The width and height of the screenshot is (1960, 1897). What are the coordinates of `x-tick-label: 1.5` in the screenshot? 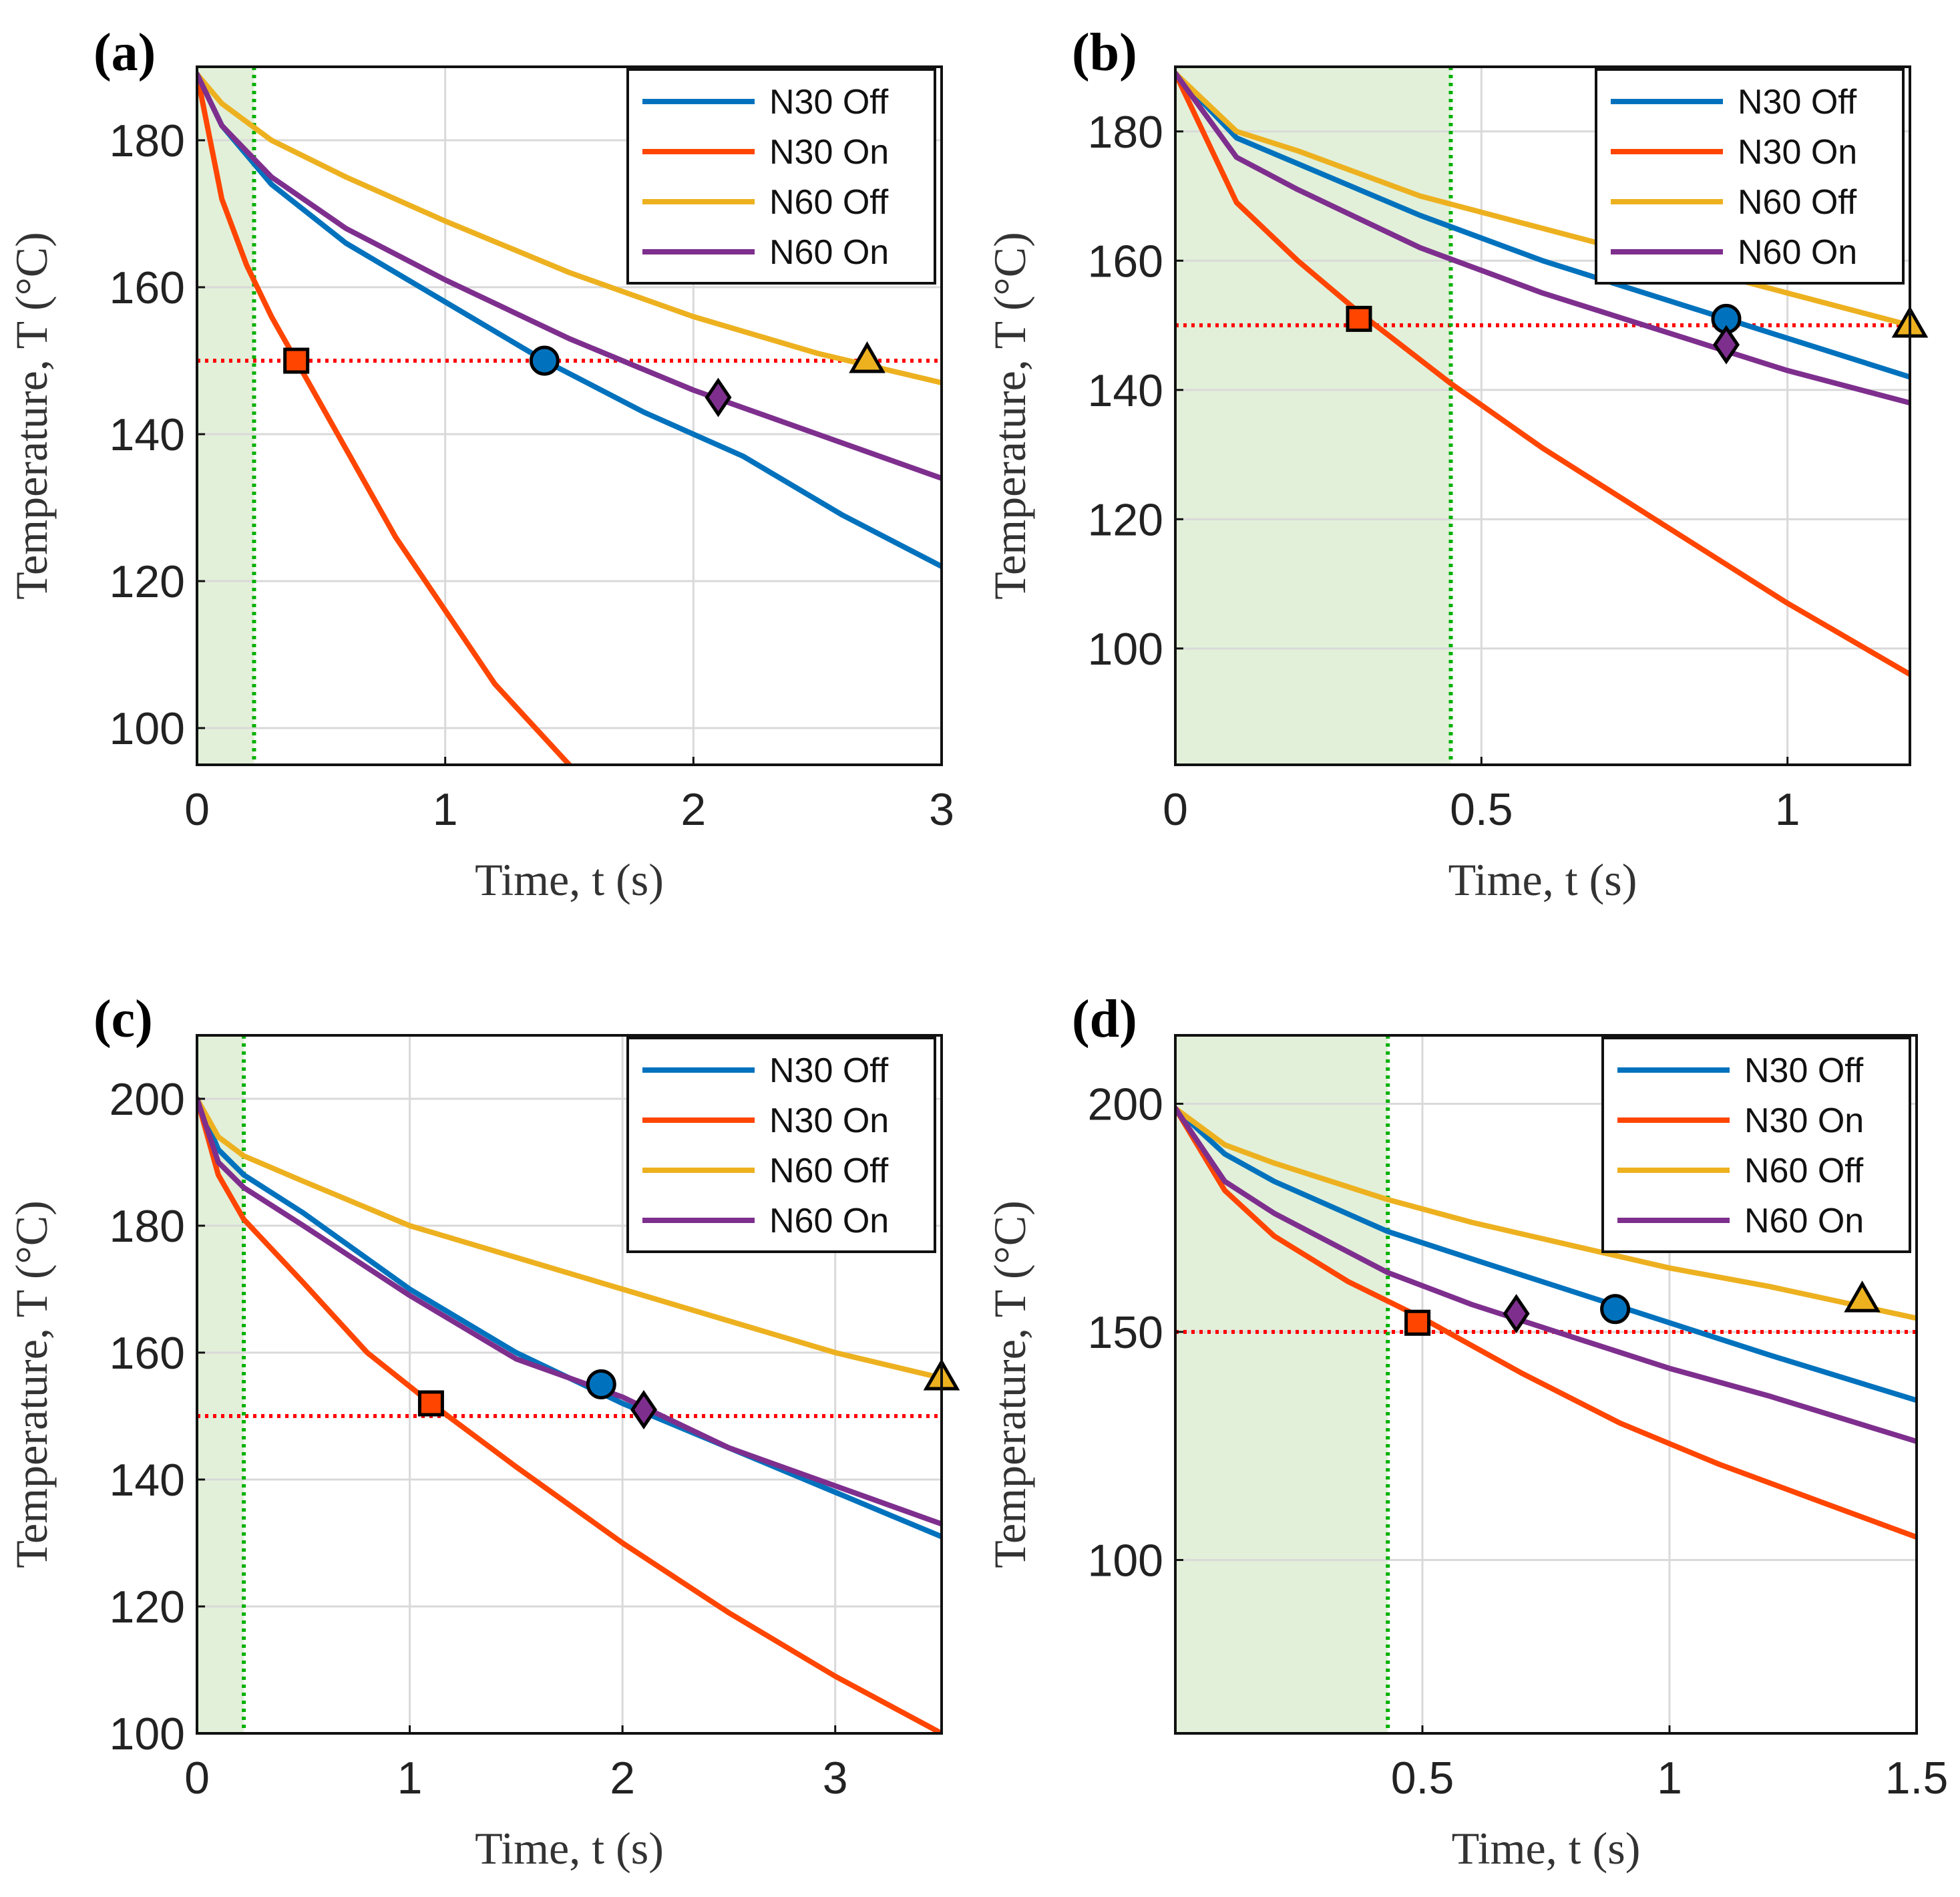 It's located at (1917, 1778).